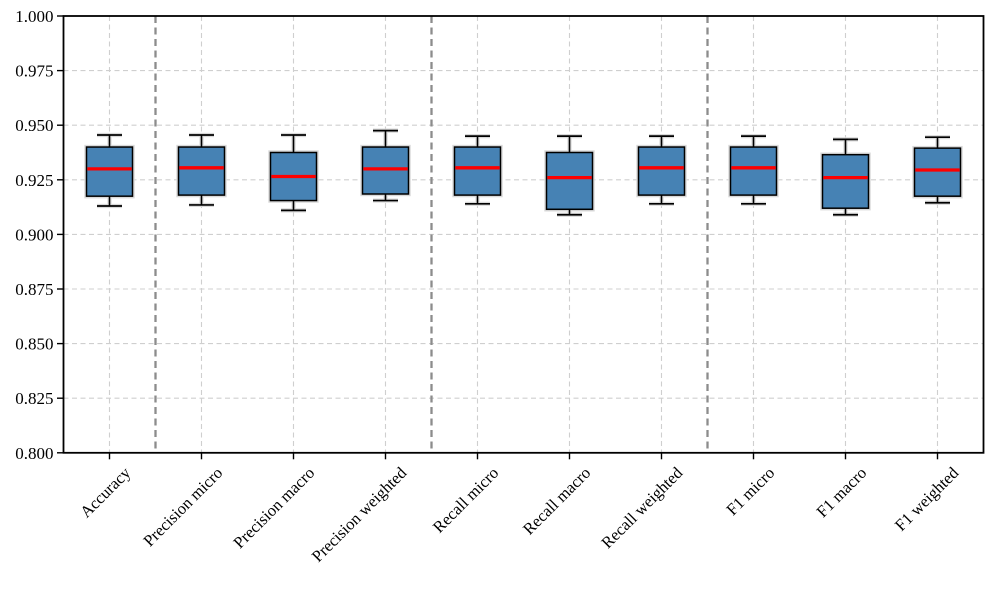  What do you see at coordinates (34, 453) in the screenshot?
I see `y-tick-label: 0.800` at bounding box center [34, 453].